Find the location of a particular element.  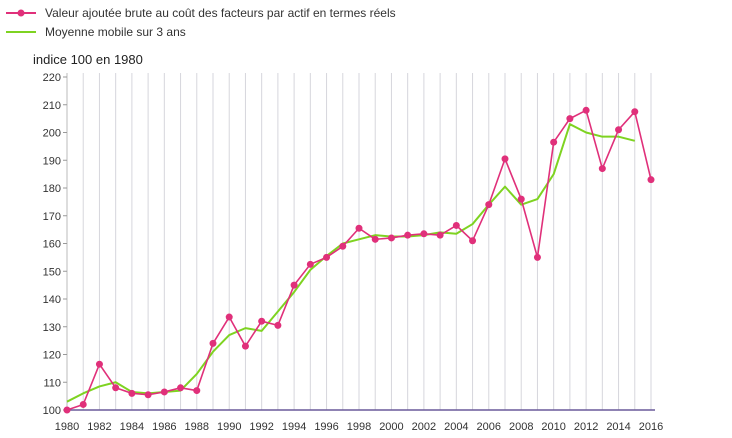

y-tick-label-190: 190 is located at coordinates (52, 161).